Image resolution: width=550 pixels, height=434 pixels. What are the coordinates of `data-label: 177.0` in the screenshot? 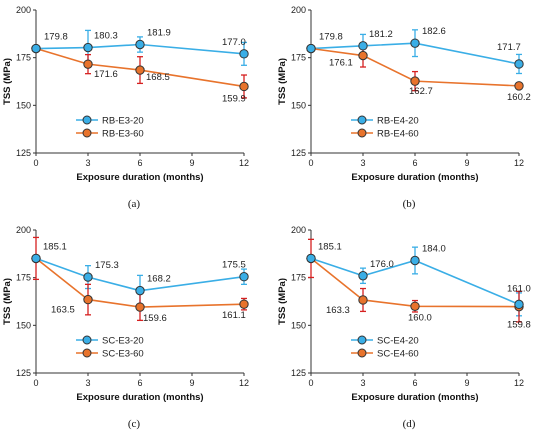 It's located at (234, 42).